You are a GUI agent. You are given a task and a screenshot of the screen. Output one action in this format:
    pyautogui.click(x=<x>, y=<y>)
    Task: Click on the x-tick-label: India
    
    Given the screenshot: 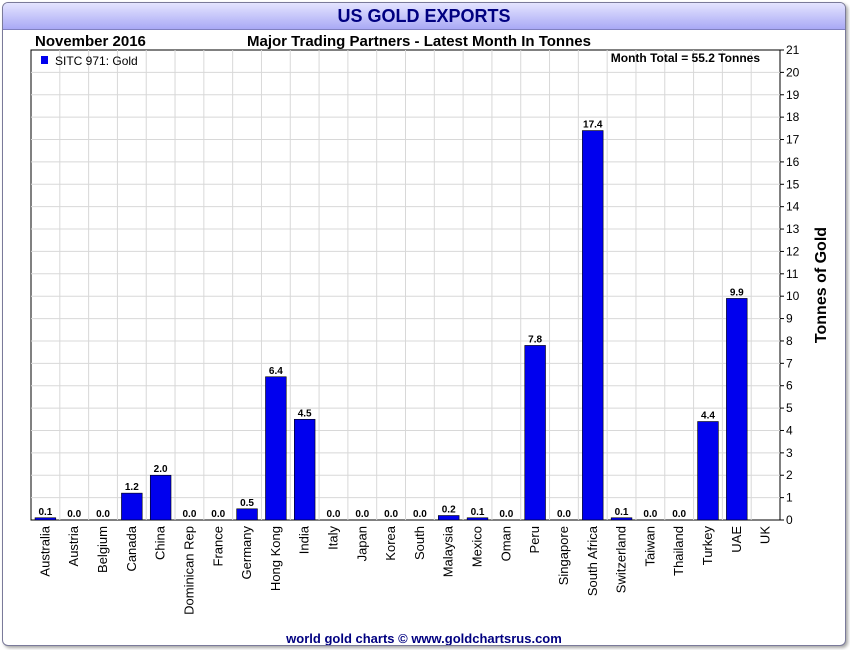 What is the action you would take?
    pyautogui.click(x=304, y=539)
    